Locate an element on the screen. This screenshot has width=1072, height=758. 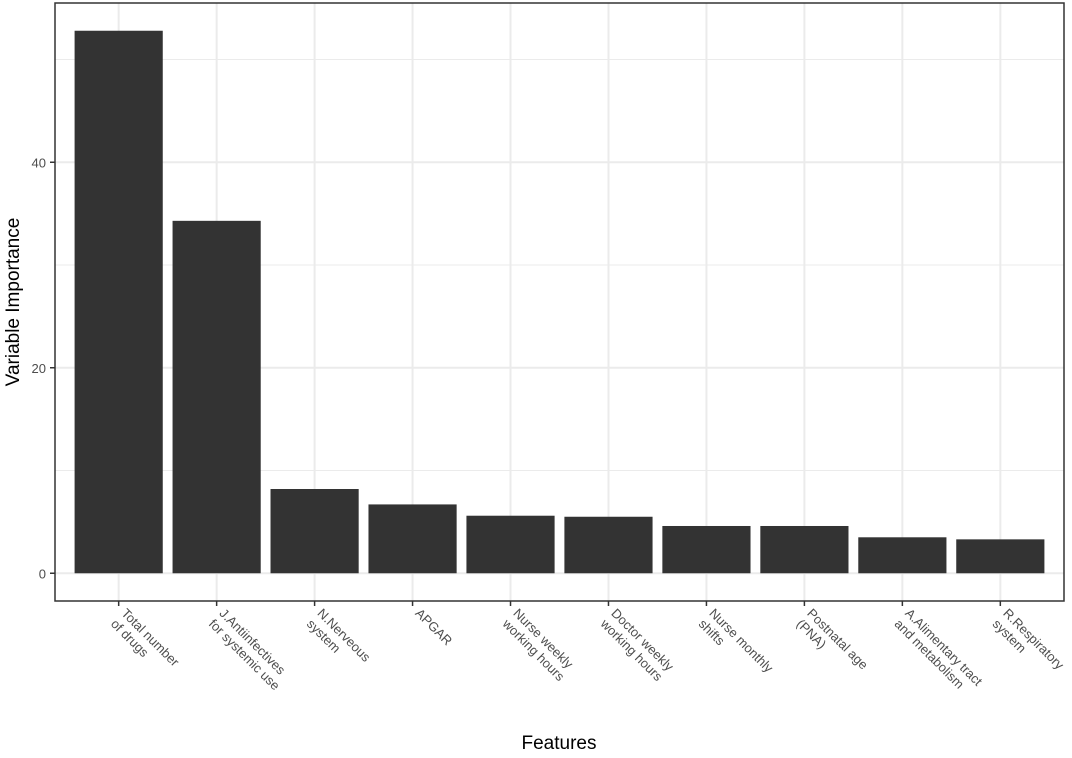
x-tick-label: R.Respiratorysystem is located at coordinates (1029, 645).